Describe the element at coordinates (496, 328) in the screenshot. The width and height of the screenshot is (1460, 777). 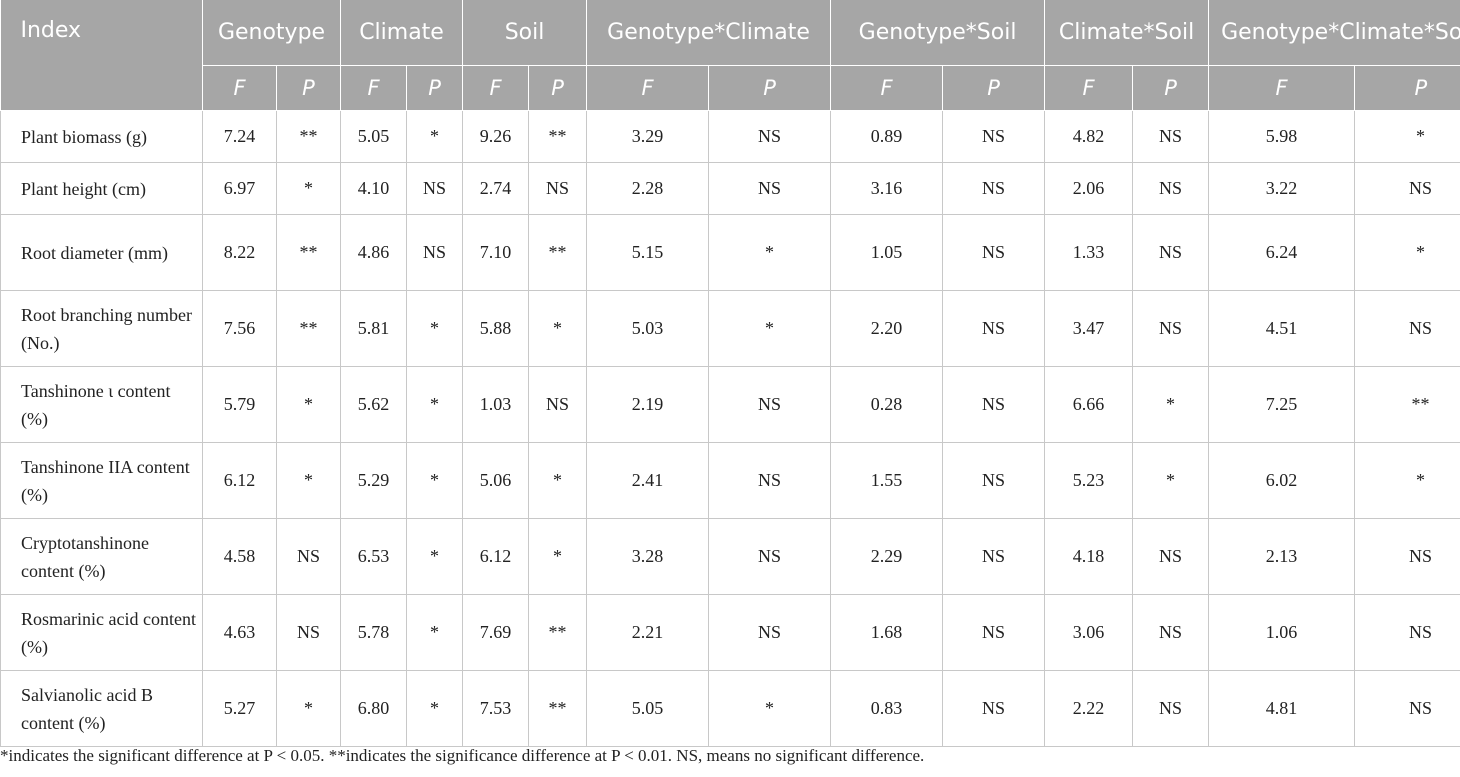
I see `f-value-cell: 5.88` at that location.